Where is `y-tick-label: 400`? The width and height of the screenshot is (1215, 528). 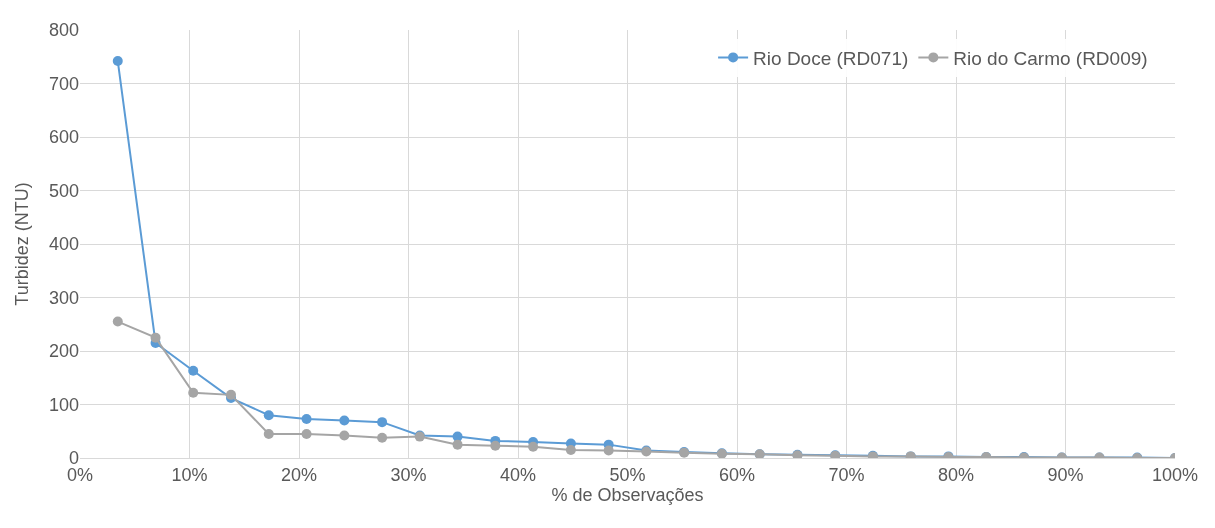
y-tick-label: 400 is located at coordinates (63, 244).